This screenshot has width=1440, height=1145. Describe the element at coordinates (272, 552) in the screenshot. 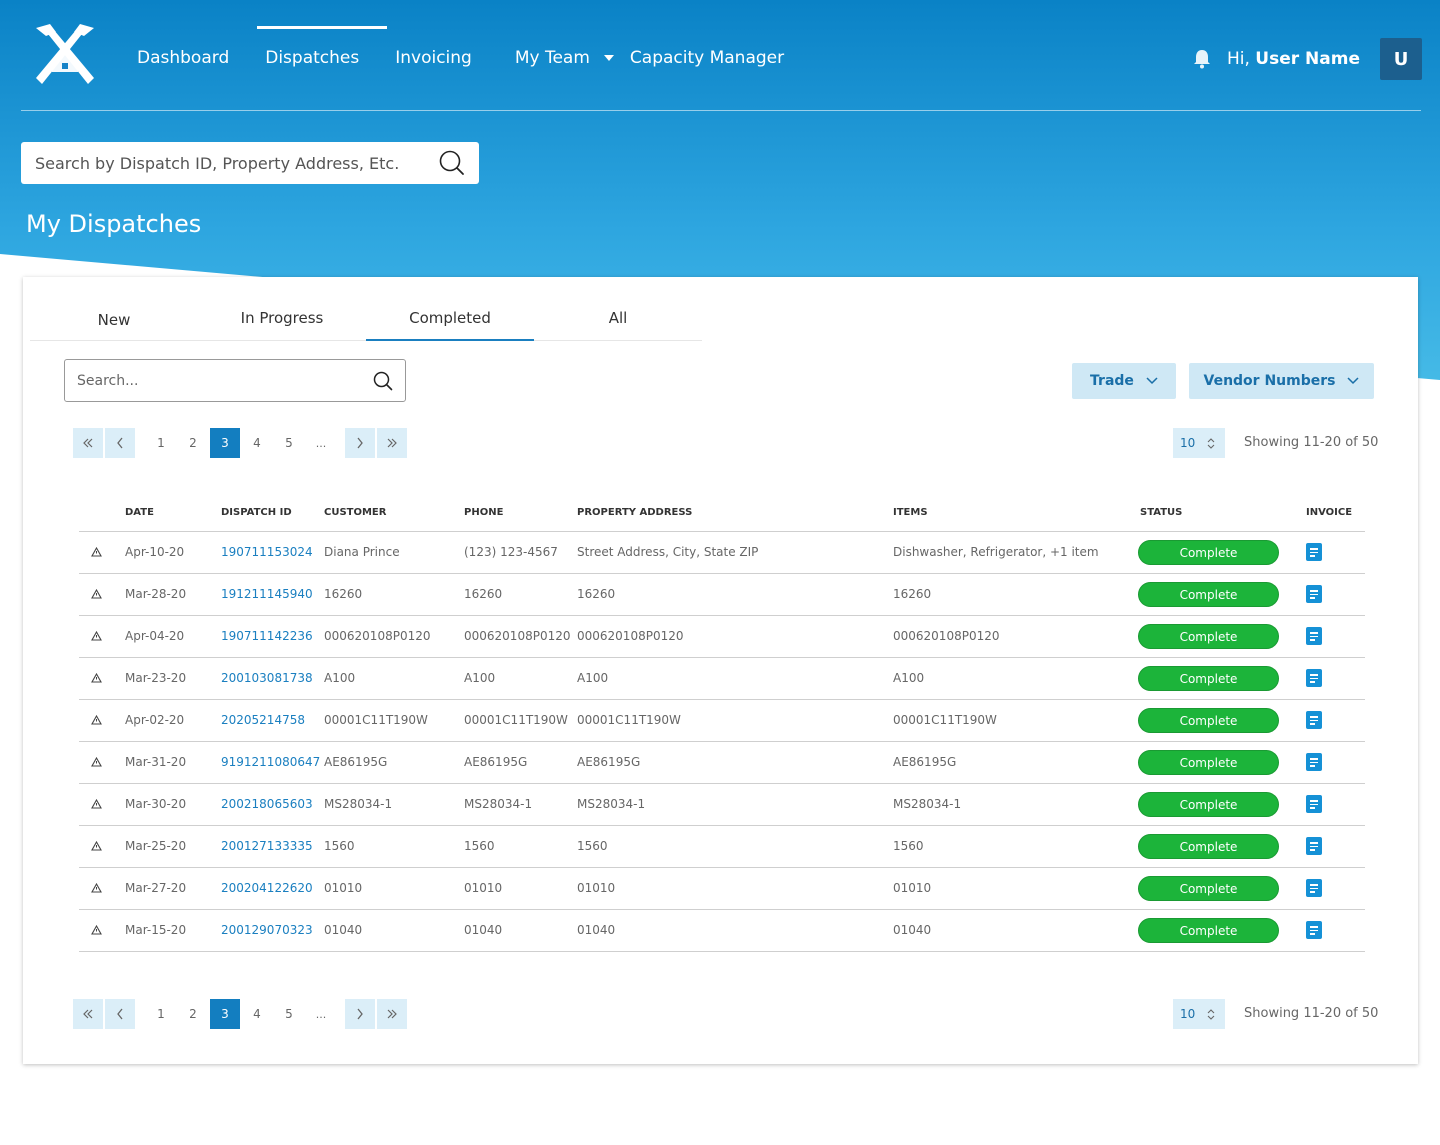

I see `cell-dispatch-id-link: 190711153024` at that location.